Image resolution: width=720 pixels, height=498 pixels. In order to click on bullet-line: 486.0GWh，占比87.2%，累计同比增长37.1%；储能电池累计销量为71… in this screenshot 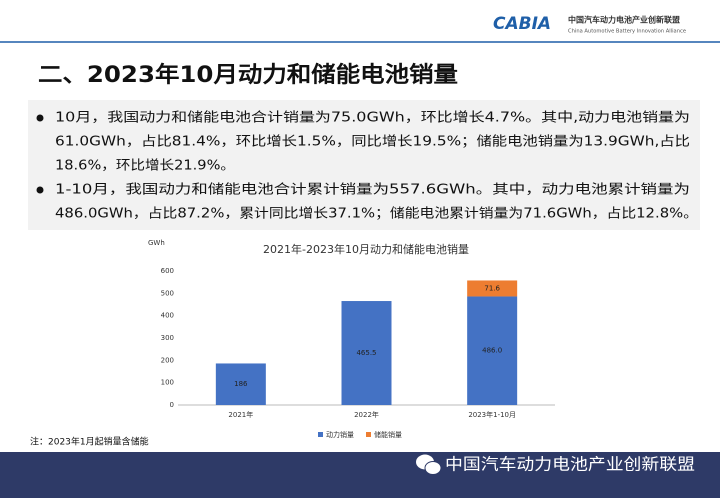, I will do `click(376, 214)`.